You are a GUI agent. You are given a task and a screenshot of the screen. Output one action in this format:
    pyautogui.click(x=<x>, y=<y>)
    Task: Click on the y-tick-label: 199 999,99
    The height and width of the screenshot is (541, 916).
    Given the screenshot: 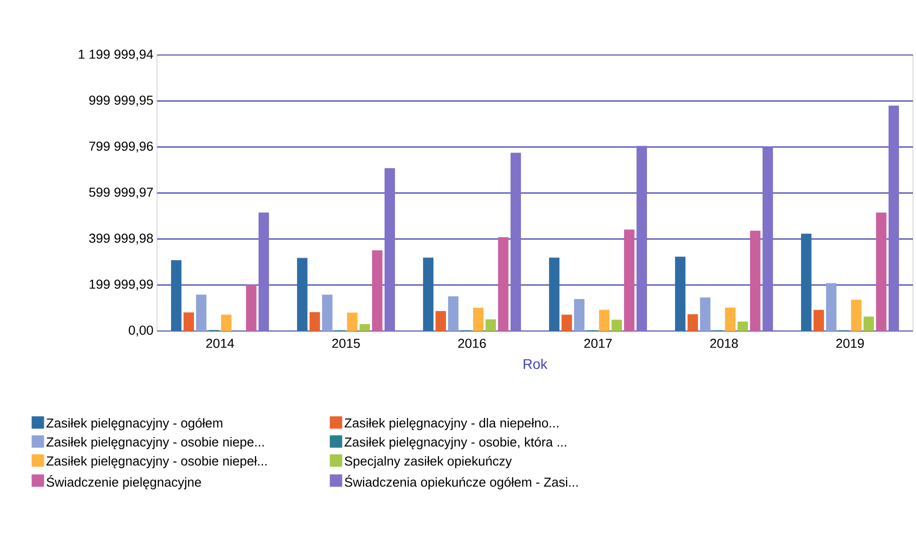 What is the action you would take?
    pyautogui.click(x=121, y=285)
    